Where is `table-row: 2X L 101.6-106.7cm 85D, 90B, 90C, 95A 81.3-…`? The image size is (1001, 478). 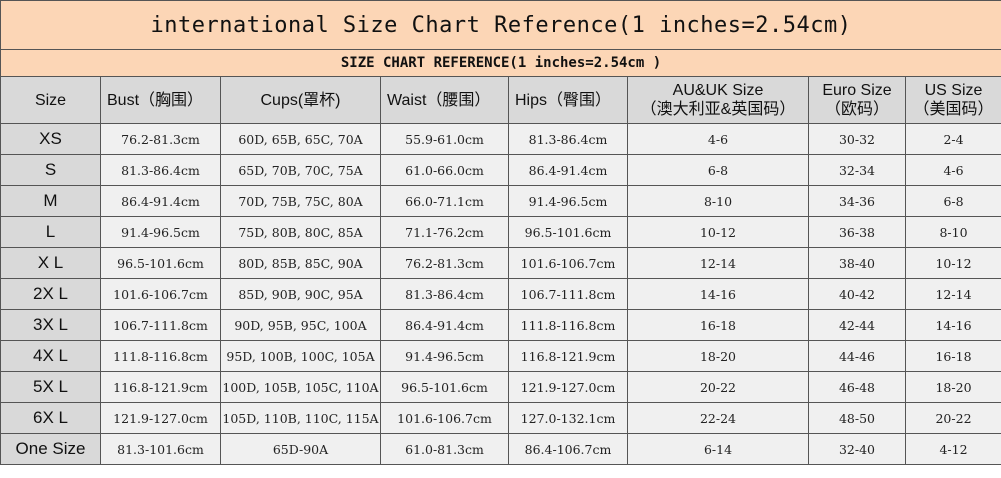
table-row: 2X L 101.6-106.7cm 85D, 90B, 90C, 95A 81.3-… is located at coordinates (500, 294).